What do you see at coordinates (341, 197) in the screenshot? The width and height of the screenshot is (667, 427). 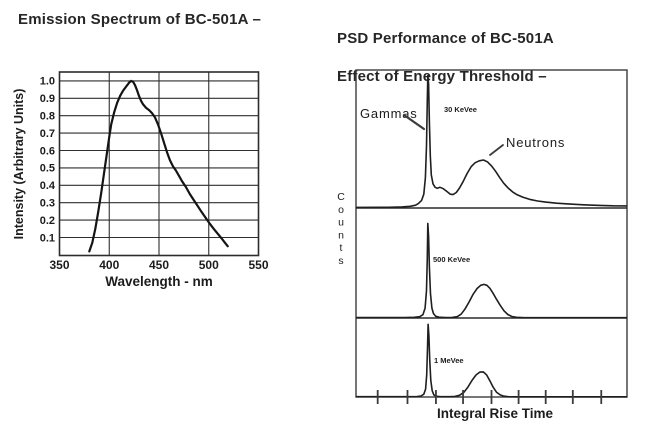 I see `y-axis-label-letter: C` at bounding box center [341, 197].